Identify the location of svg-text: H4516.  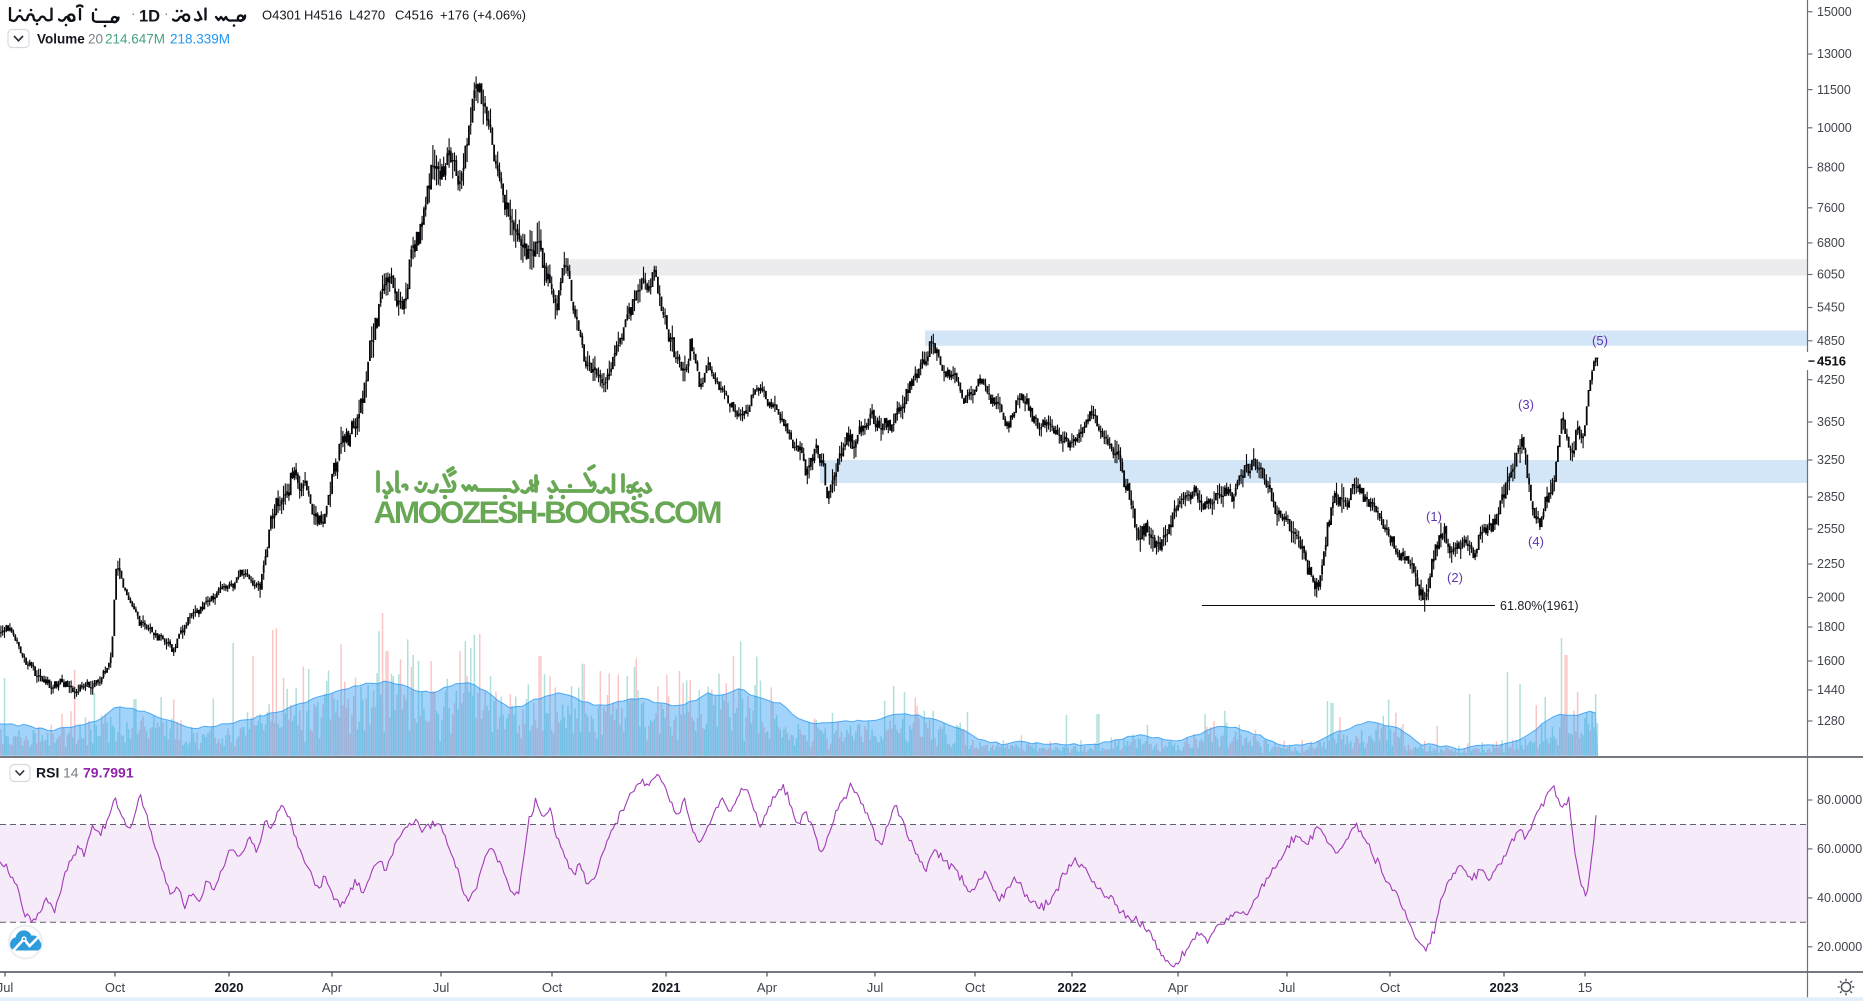
(323, 15).